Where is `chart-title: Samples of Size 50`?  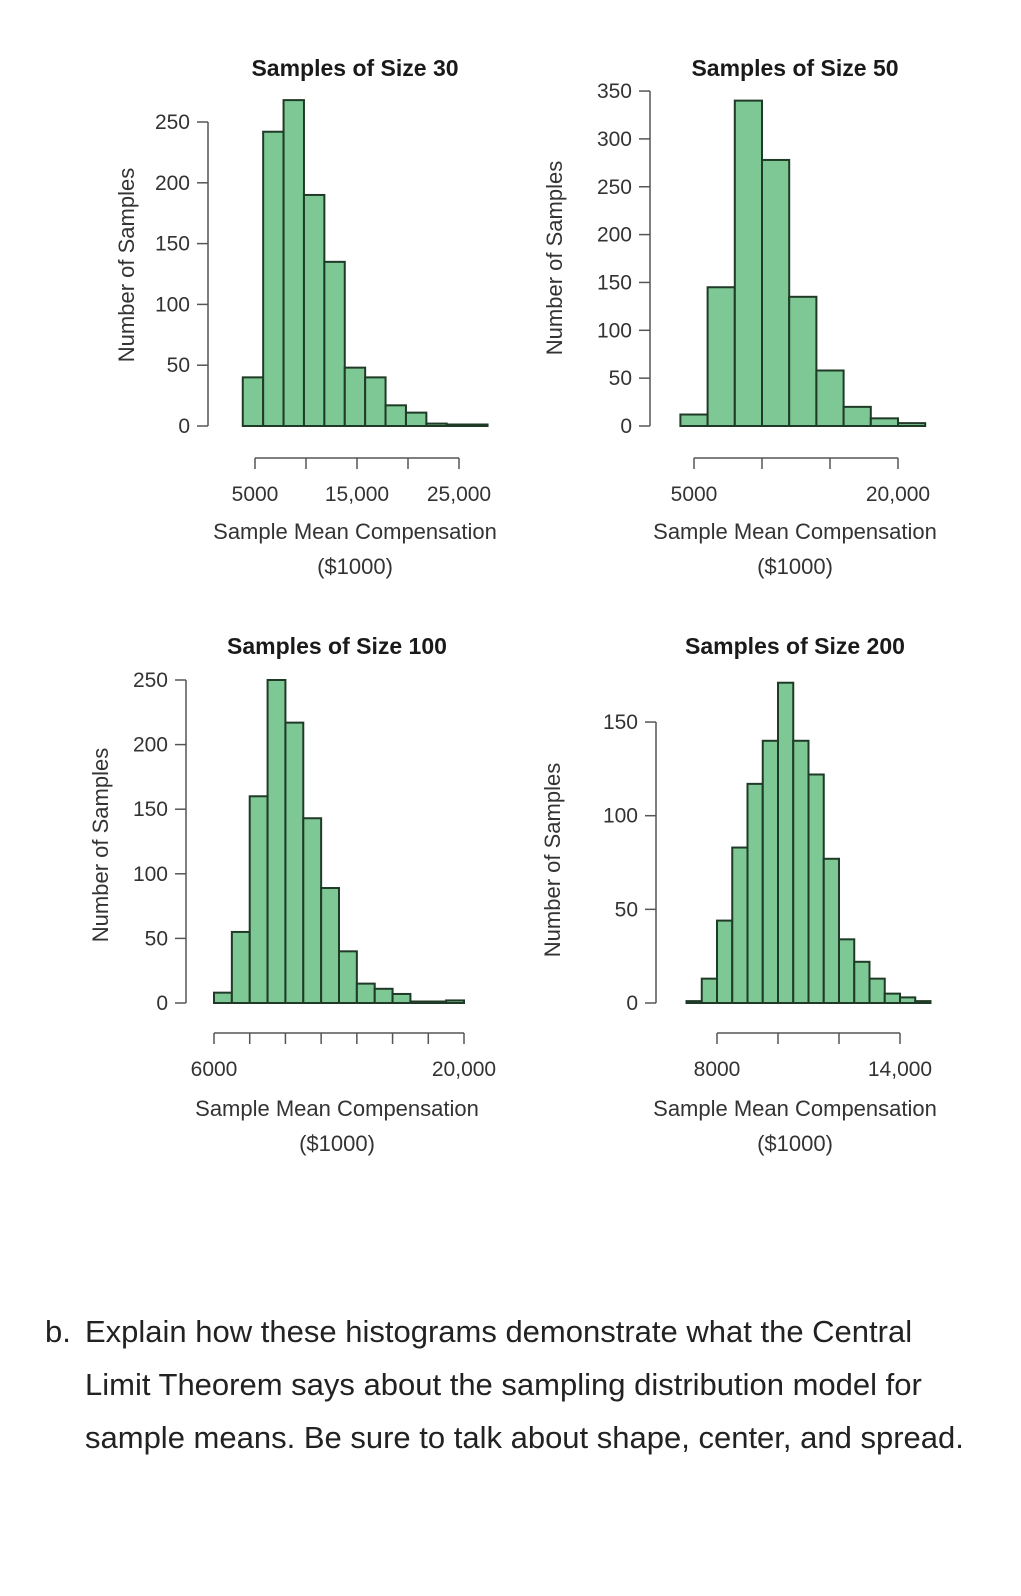
chart-title: Samples of Size 50 is located at coordinates (794, 68).